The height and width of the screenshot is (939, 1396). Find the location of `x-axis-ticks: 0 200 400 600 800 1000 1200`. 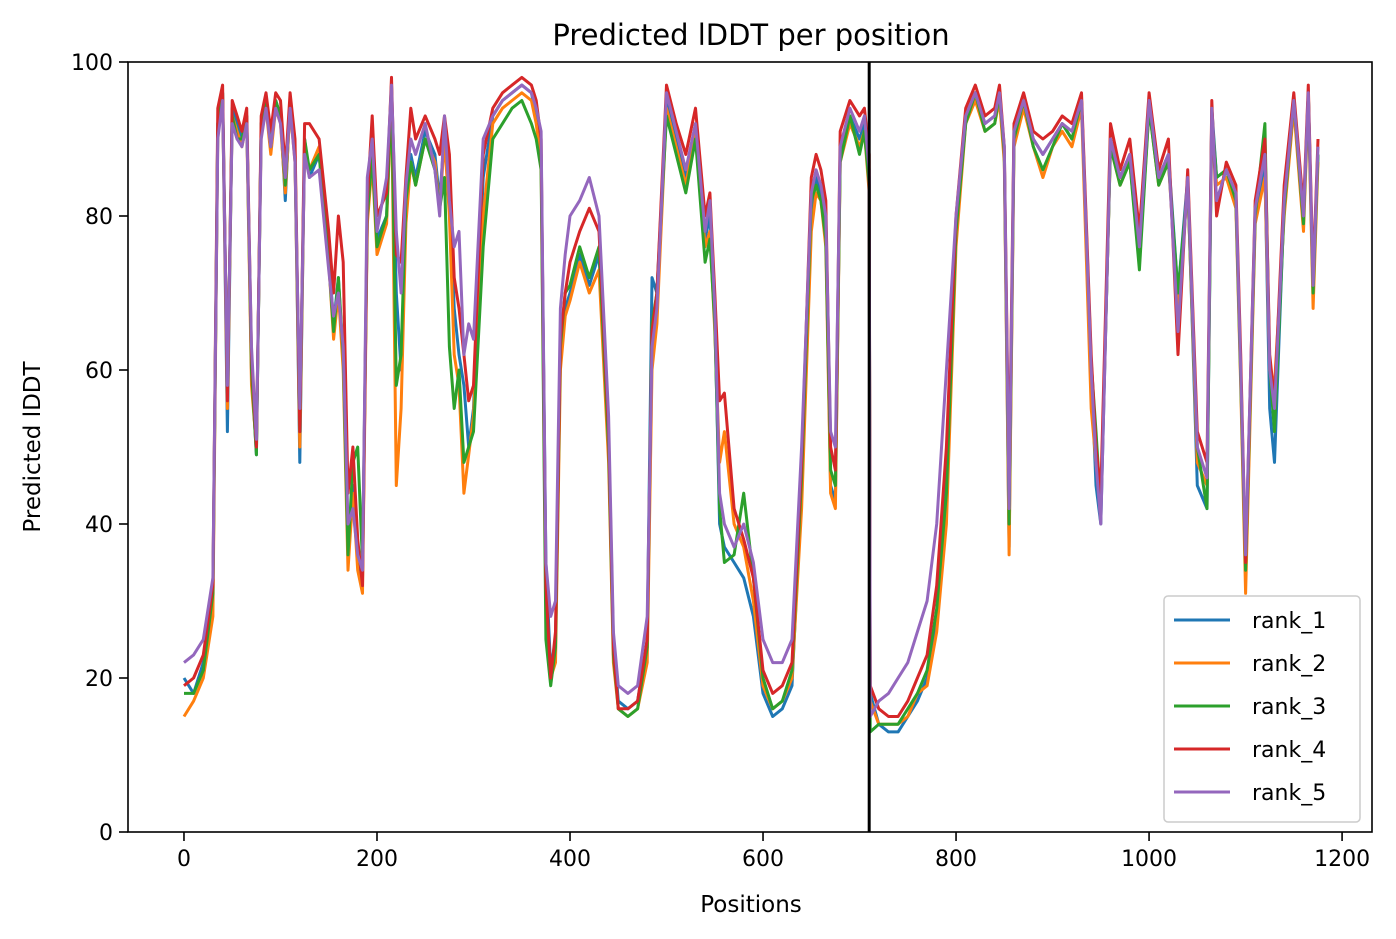

x-axis-ticks: 0 200 400 600 800 1000 1200 is located at coordinates (773, 852).